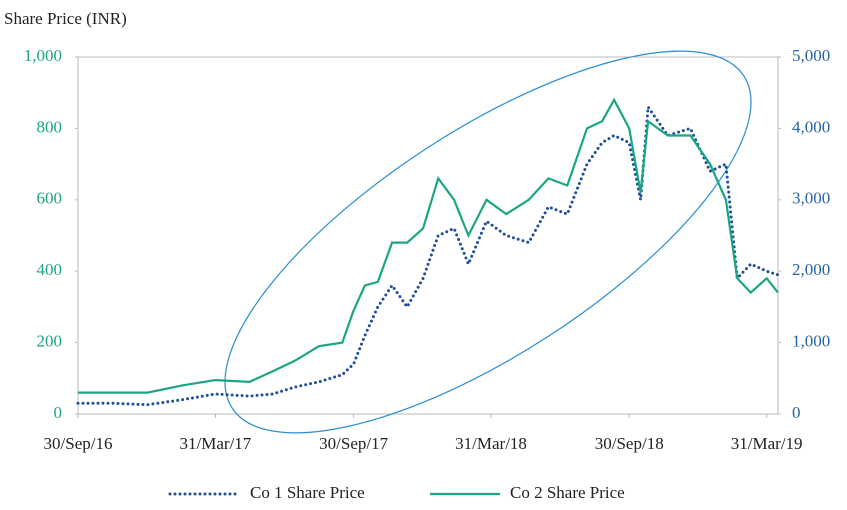 This screenshot has height=510, width=847. I want to click on y-tick-label: 200, so click(50, 341).